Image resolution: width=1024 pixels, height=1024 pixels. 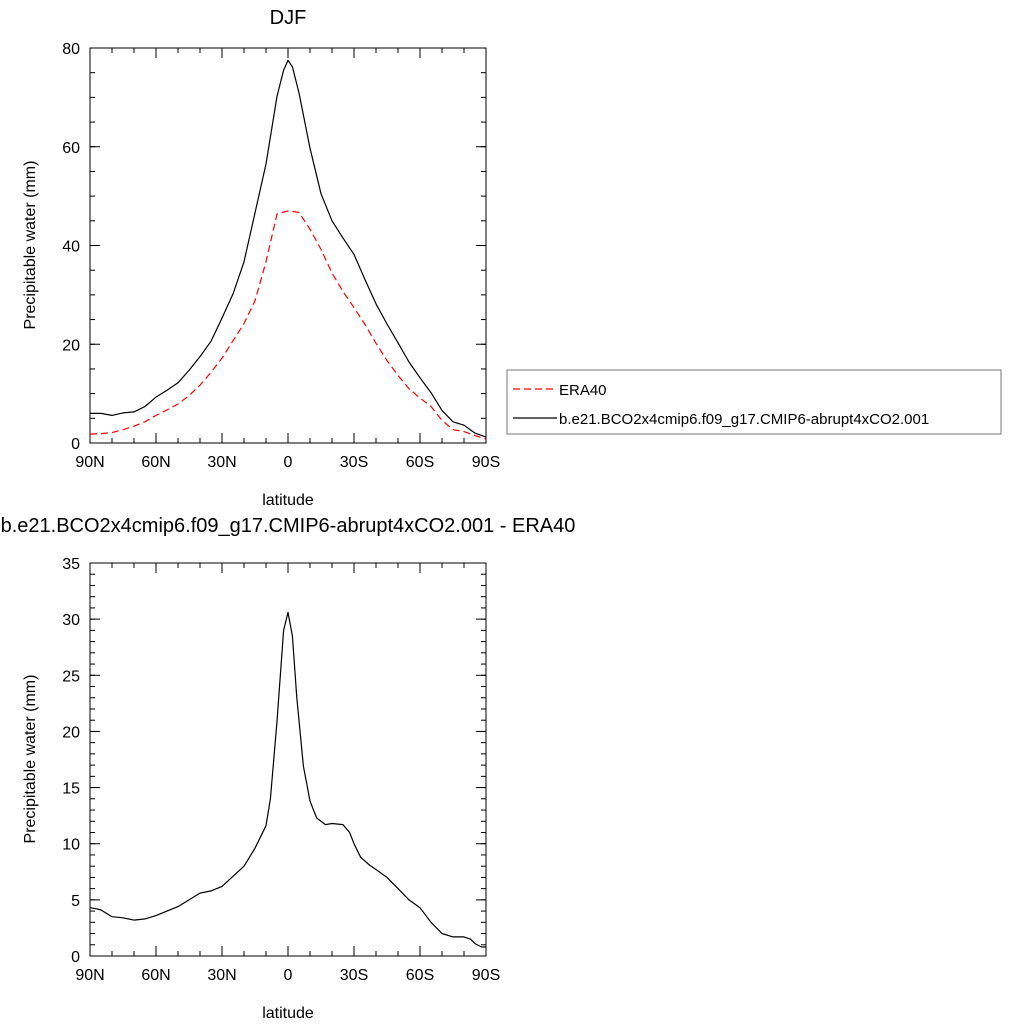 I want to click on panel2-y-tick-labels: 0 5 10 15 20 25 30 35, so click(x=71, y=761).